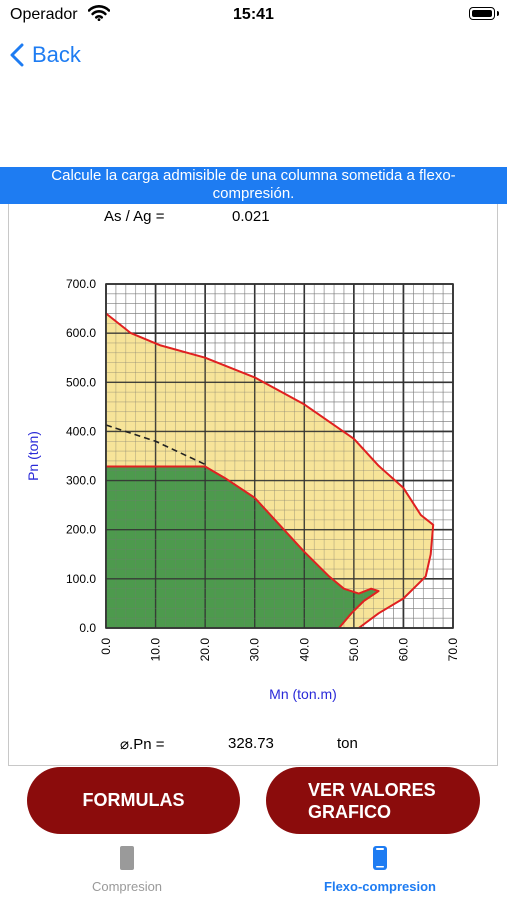  I want to click on y-tick-label: 300.0, so click(81, 481).